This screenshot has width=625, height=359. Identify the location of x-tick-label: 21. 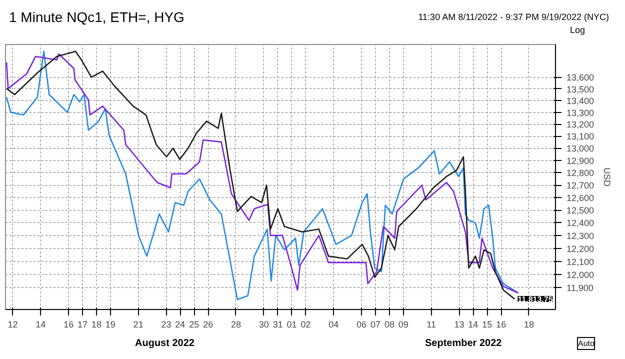
(138, 325).